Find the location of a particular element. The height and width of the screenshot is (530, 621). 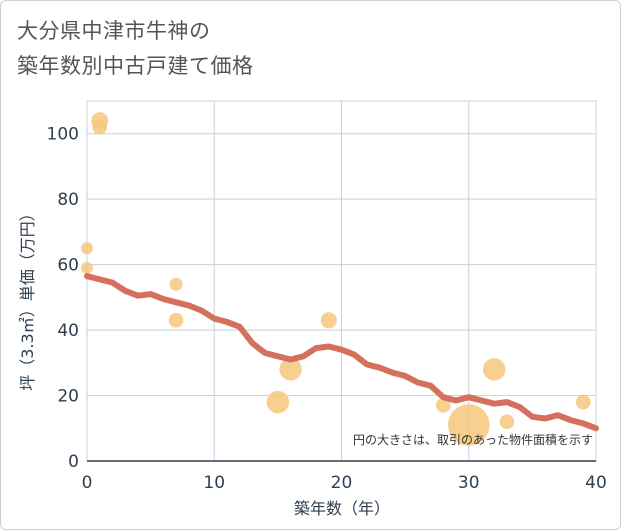

y-tick-label: 40 is located at coordinates (68, 331).